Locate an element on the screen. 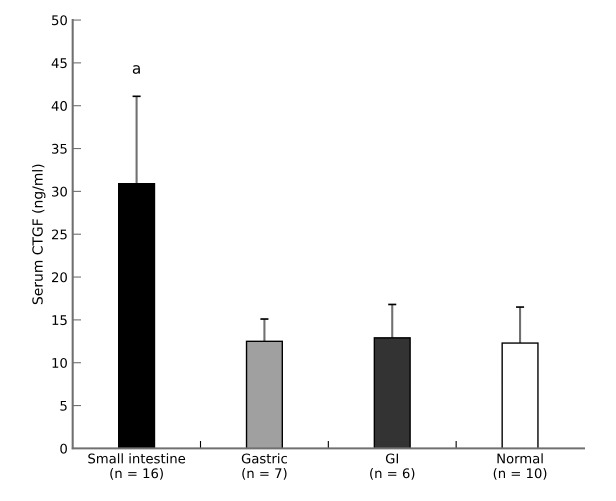  y-tick-label: 25 is located at coordinates (59, 234).